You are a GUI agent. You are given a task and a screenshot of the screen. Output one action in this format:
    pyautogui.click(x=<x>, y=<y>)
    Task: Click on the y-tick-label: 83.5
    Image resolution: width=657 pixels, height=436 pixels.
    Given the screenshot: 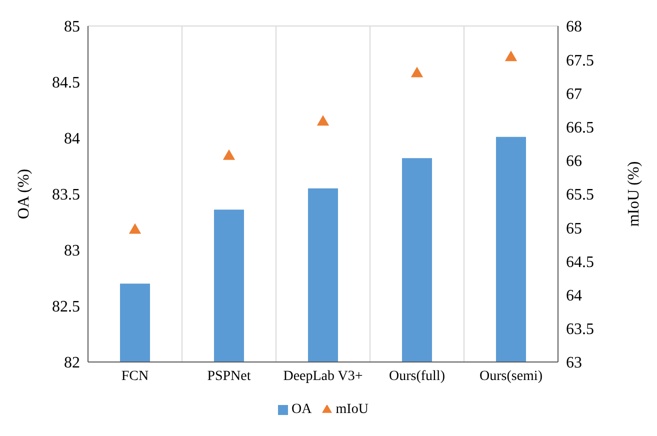 What is the action you would take?
    pyautogui.click(x=66, y=195)
    